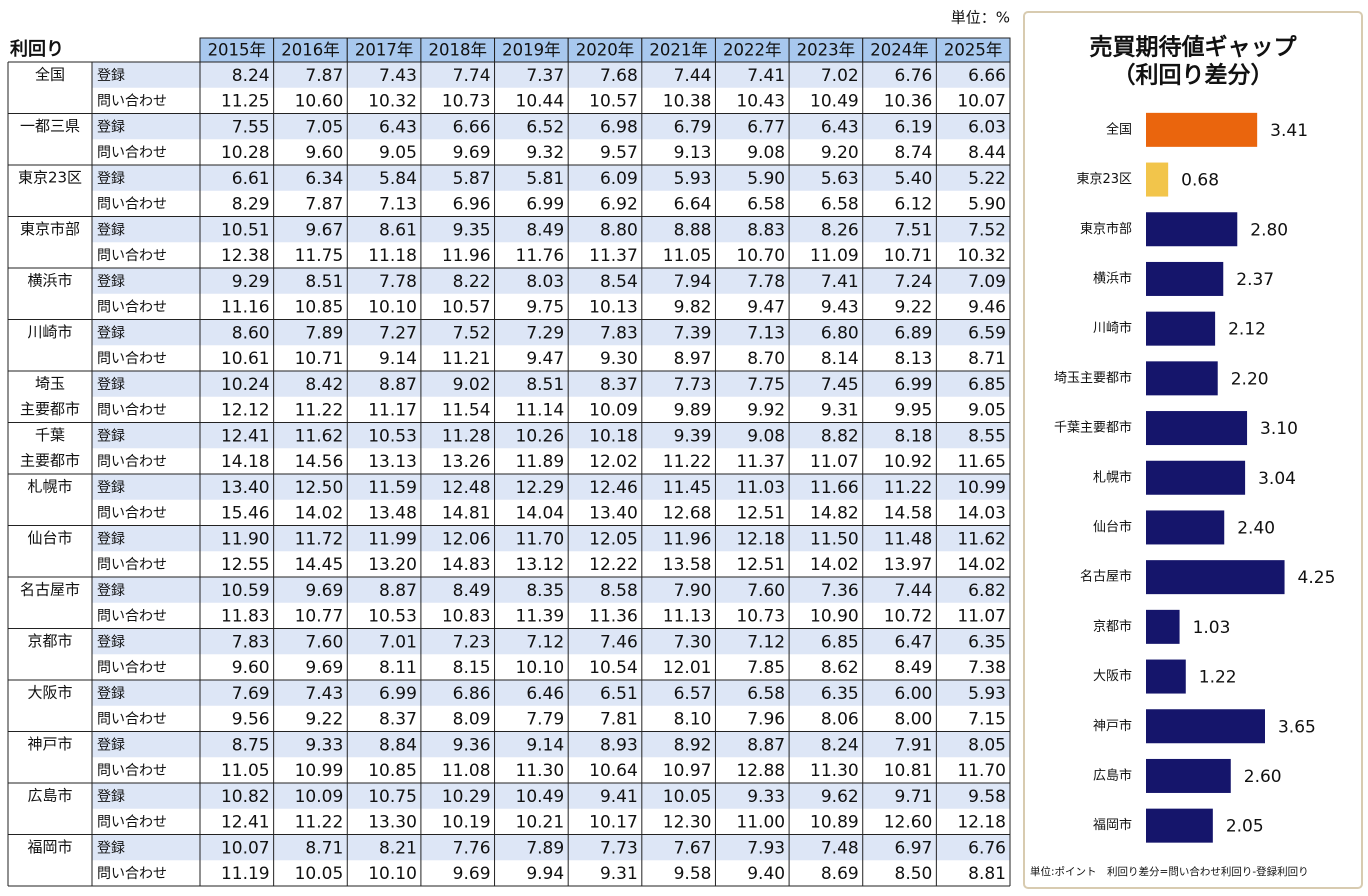  Describe the element at coordinates (914, 76) in the screenshot. I see `cell-value: 6.76` at that location.